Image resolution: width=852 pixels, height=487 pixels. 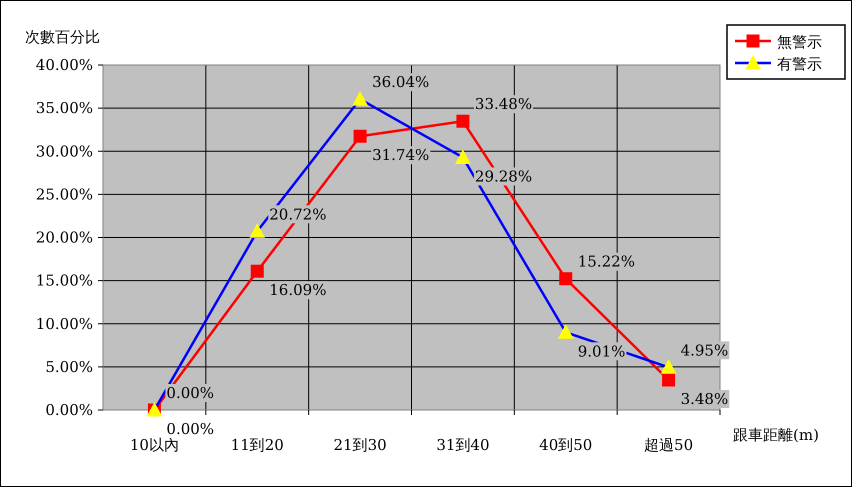 I want to click on data-label: 4.95%, so click(x=704, y=350).